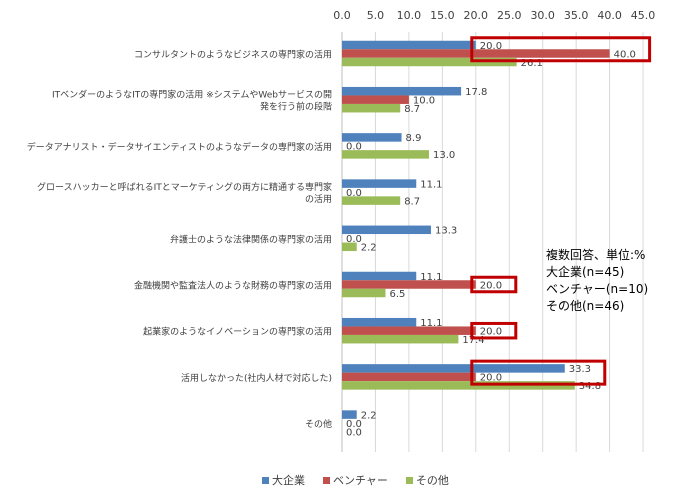  Describe the element at coordinates (376, 15) in the screenshot. I see `x-tick-label: 5.0` at that location.